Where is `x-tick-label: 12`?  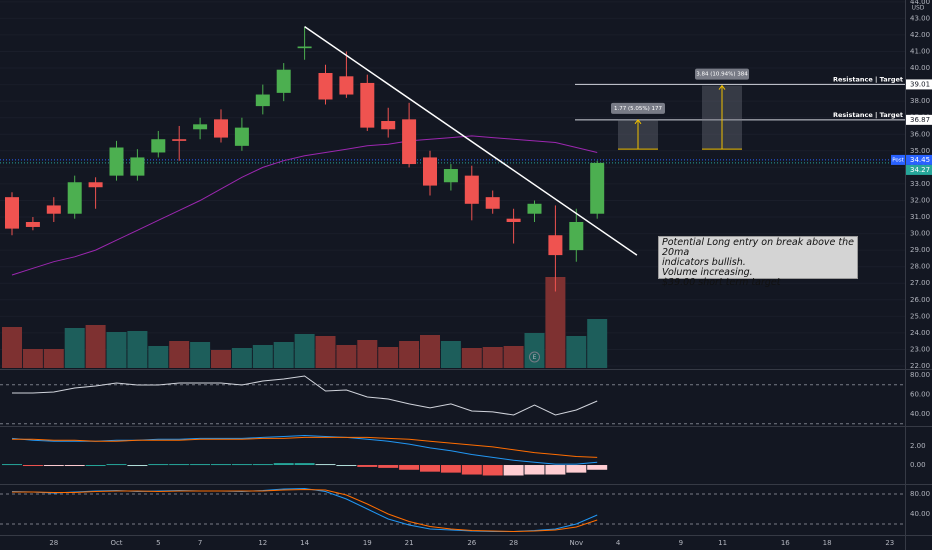
x-tick-label: 12 is located at coordinates (262, 543).